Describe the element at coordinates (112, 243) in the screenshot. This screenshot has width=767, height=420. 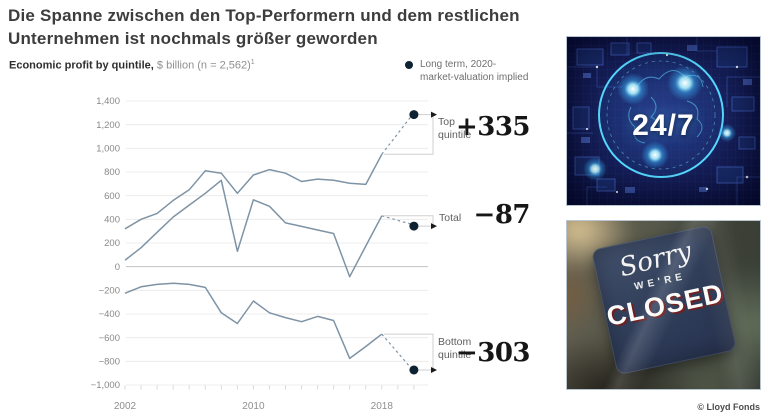
I see `y-tick-label: 200` at that location.